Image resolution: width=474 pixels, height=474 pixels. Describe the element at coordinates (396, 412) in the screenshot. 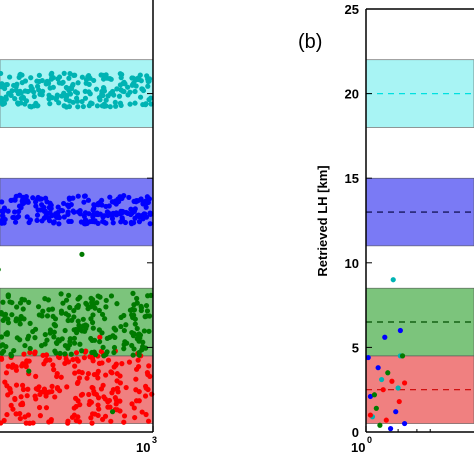

I see `panel-b-point-s1` at that location.